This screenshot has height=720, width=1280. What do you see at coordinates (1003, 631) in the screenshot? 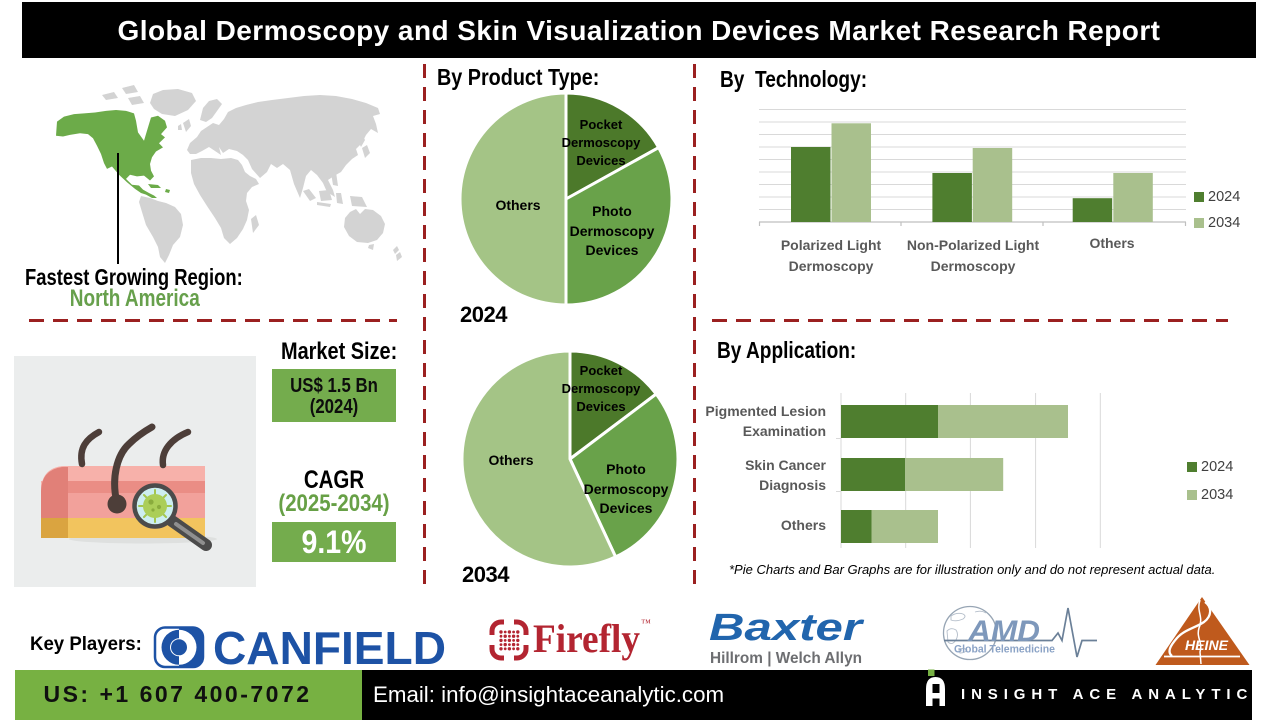
I see `svg-text: AMD` at bounding box center [1003, 631].